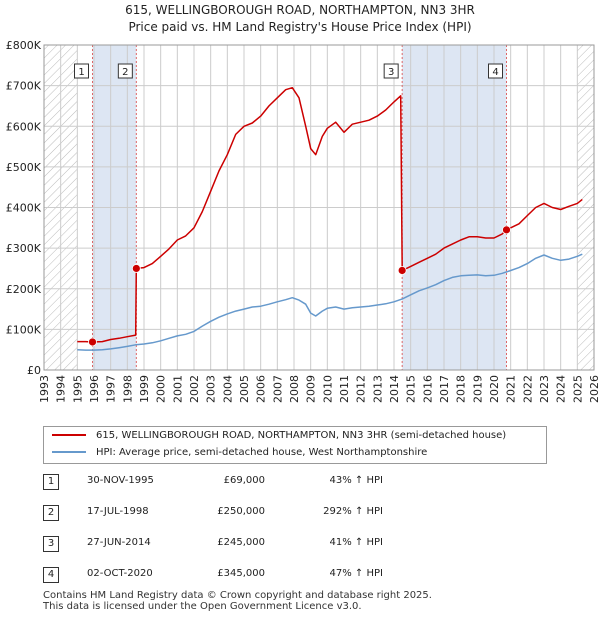 The width and height of the screenshot is (600, 620). What do you see at coordinates (303, 518) in the screenshot?
I see `sale-row: 2 17-JUL-1998 £250,000 292% ↑ HPI` at bounding box center [303, 518].